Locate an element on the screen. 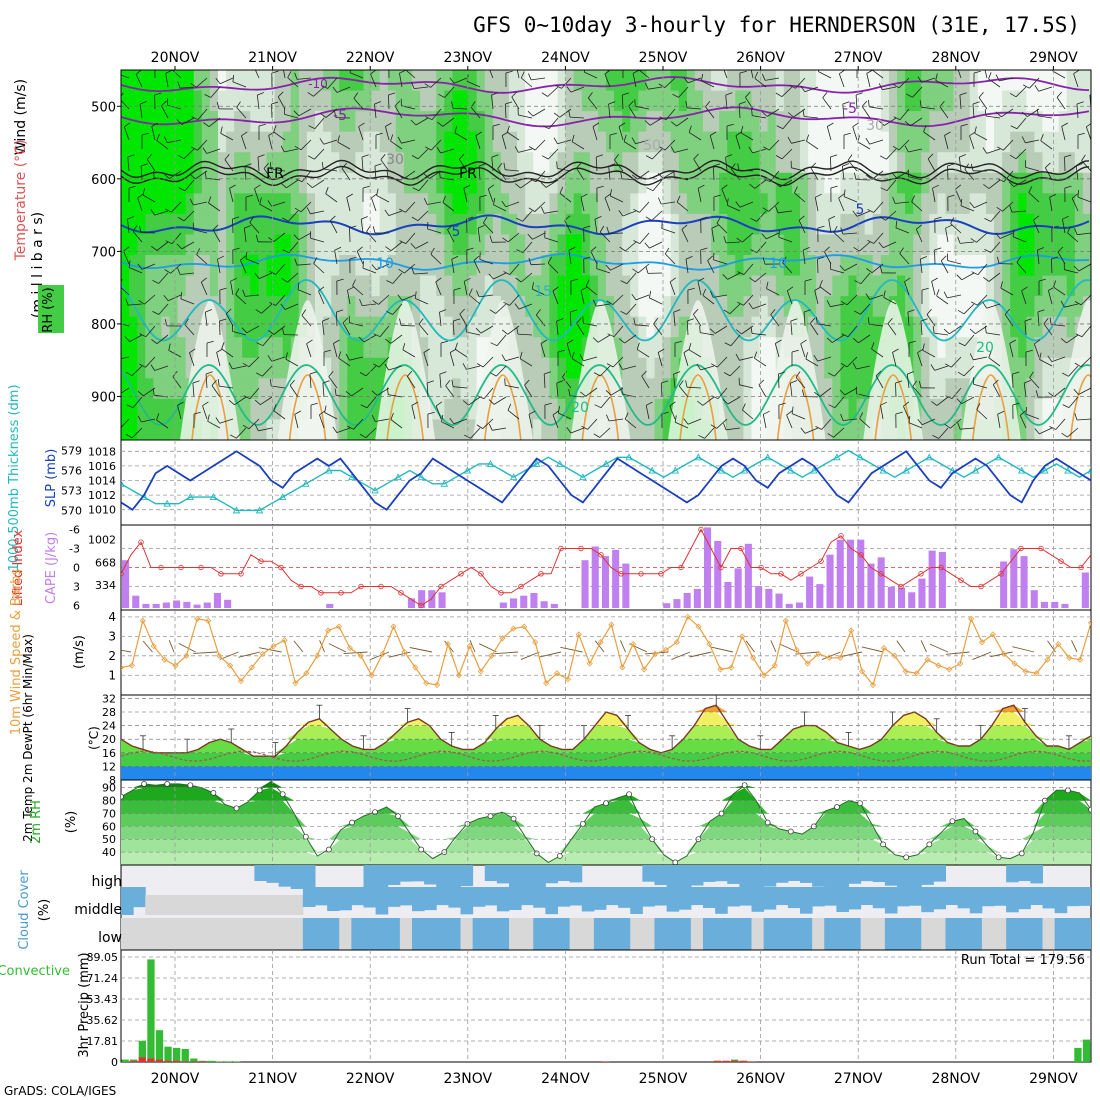  wind-tick-label: 1 is located at coordinates (112, 675).